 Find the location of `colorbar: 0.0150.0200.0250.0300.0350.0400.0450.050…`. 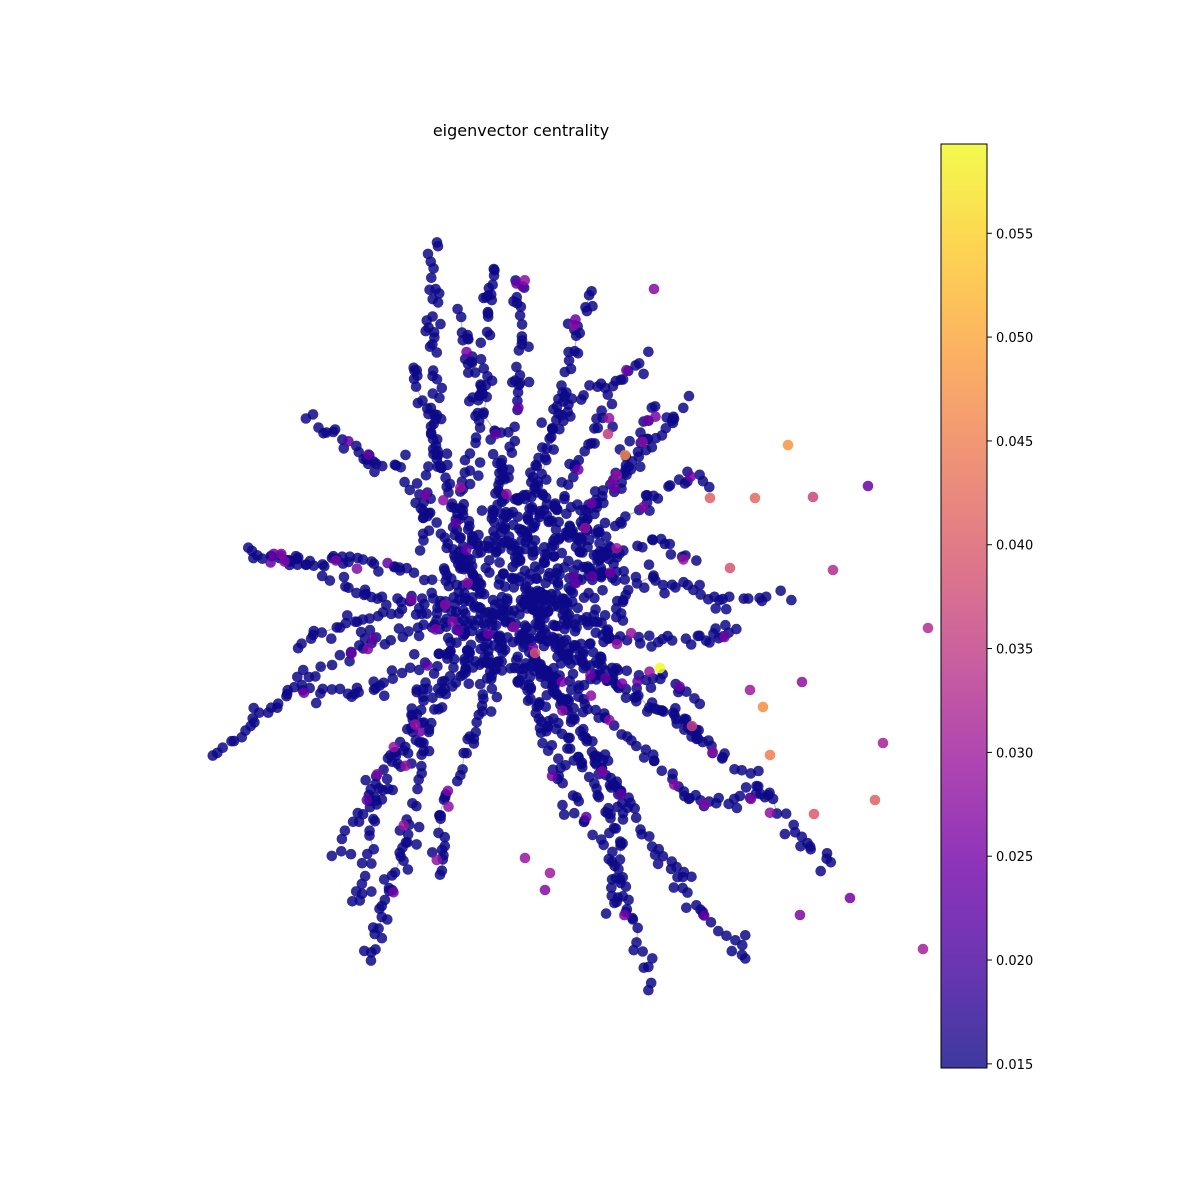

colorbar: 0.0150.0200.0250.0300.0350.0400.0450.050… is located at coordinates (987, 608).